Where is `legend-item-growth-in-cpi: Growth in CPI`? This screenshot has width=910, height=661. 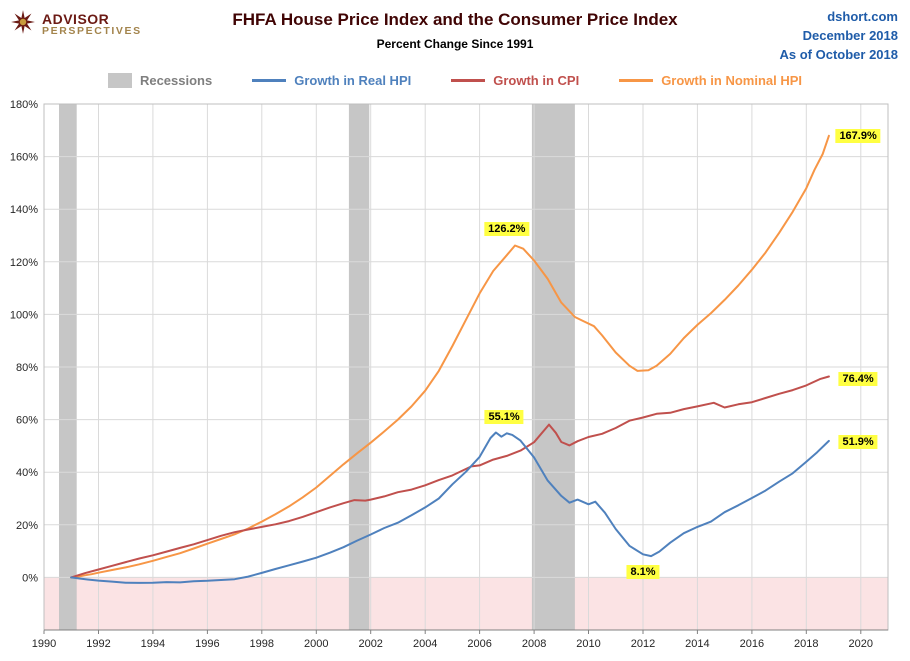 legend-item-growth-in-cpi: Growth in CPI is located at coordinates (515, 80).